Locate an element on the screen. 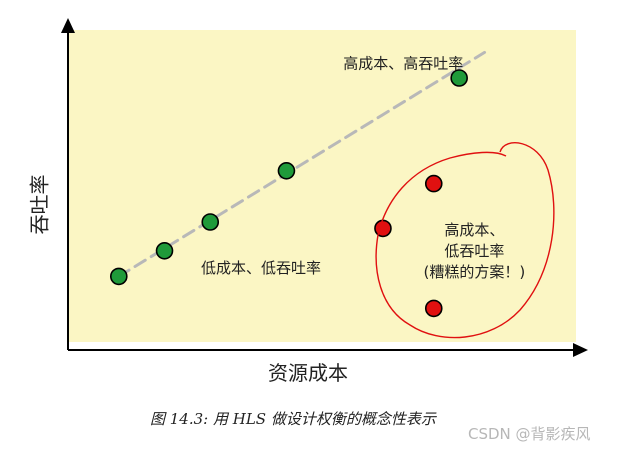 This screenshot has height=450, width=620. annotation-1: 低成本、低吞吐率 is located at coordinates (261, 268).